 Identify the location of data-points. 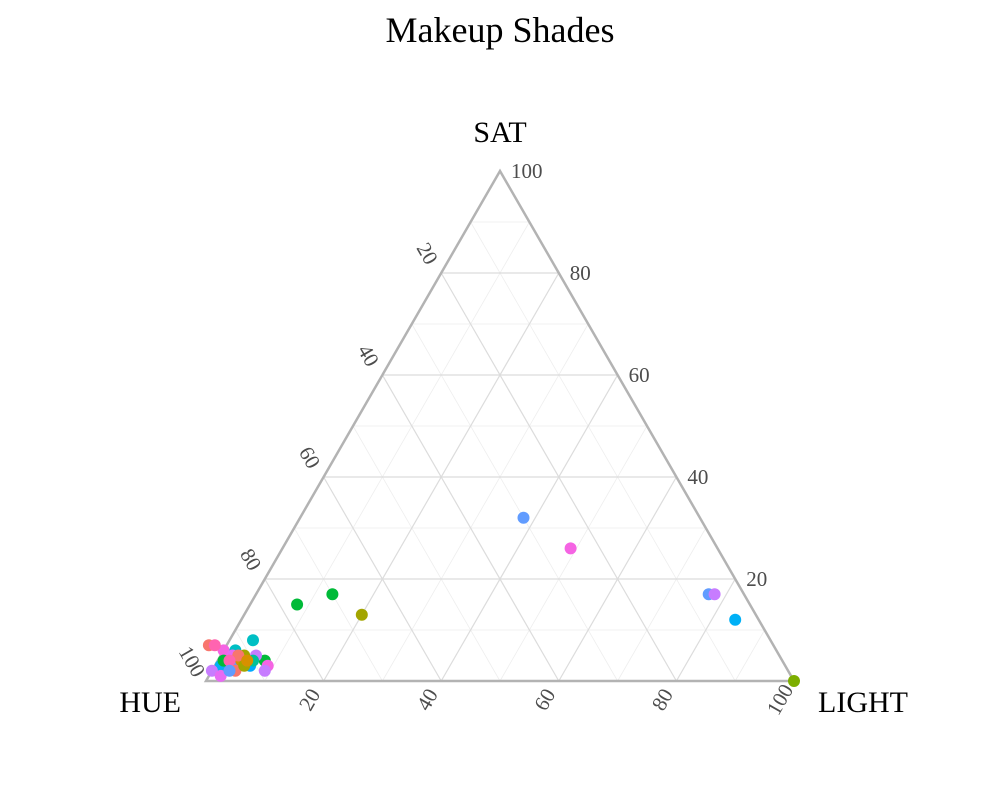
(501, 599).